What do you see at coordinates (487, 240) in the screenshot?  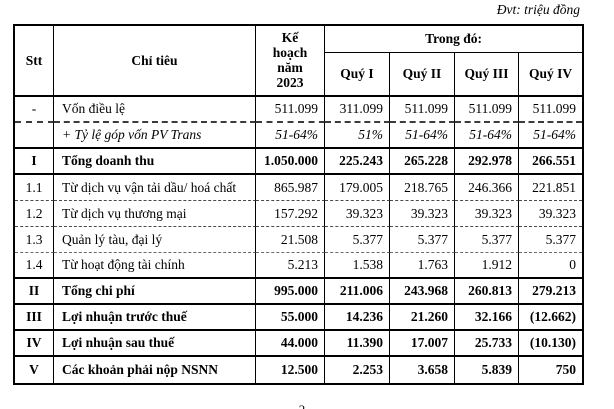 I see `q3-cell: 5.377` at bounding box center [487, 240].